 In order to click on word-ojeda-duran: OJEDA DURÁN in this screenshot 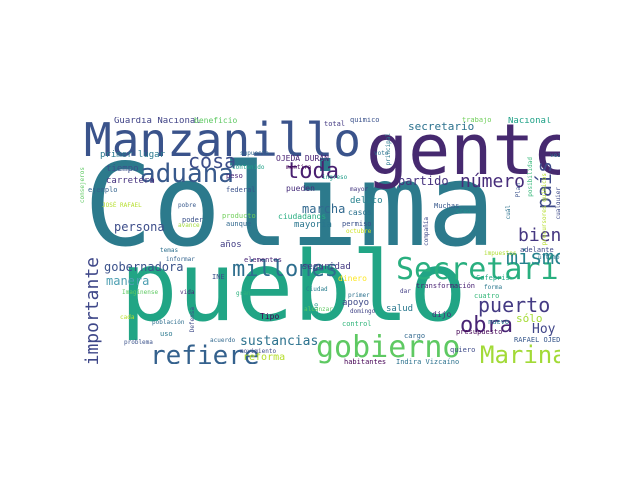, I will do `click(302, 158)`.